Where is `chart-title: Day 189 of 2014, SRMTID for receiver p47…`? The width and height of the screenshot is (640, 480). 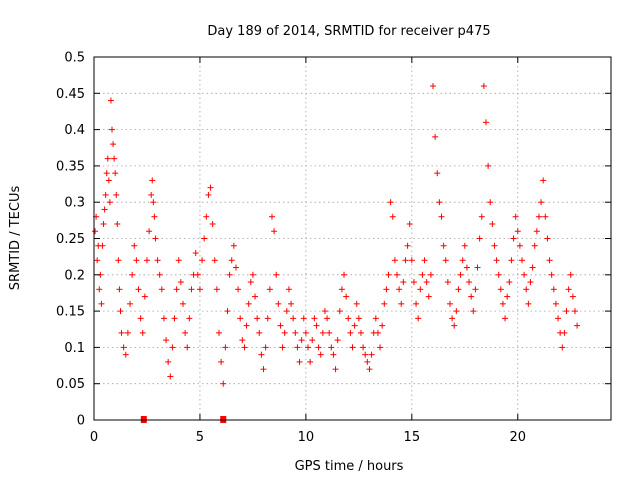
chart-title: Day 189 of 2014, SRMTID for receiver p47… is located at coordinates (348, 31).